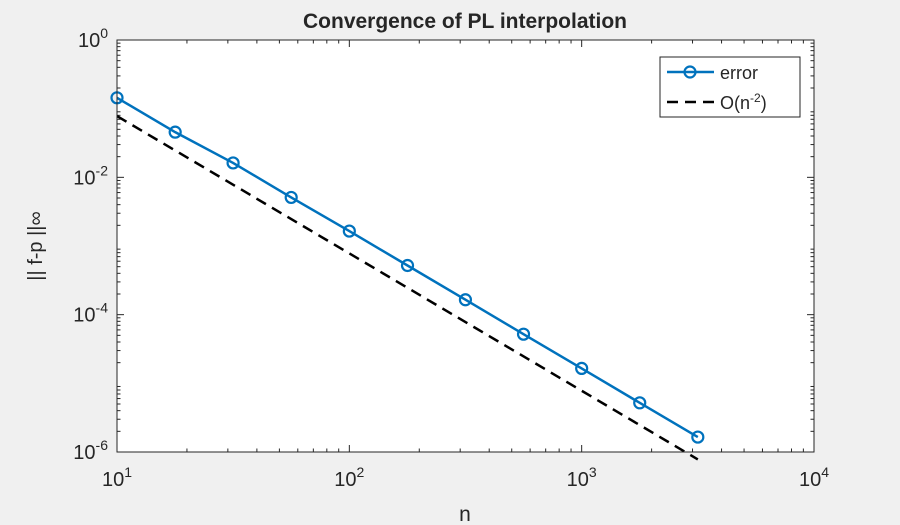 This screenshot has width=900, height=525. What do you see at coordinates (814, 477) in the screenshot?
I see `x-tick-label: 10⁴` at bounding box center [814, 477].